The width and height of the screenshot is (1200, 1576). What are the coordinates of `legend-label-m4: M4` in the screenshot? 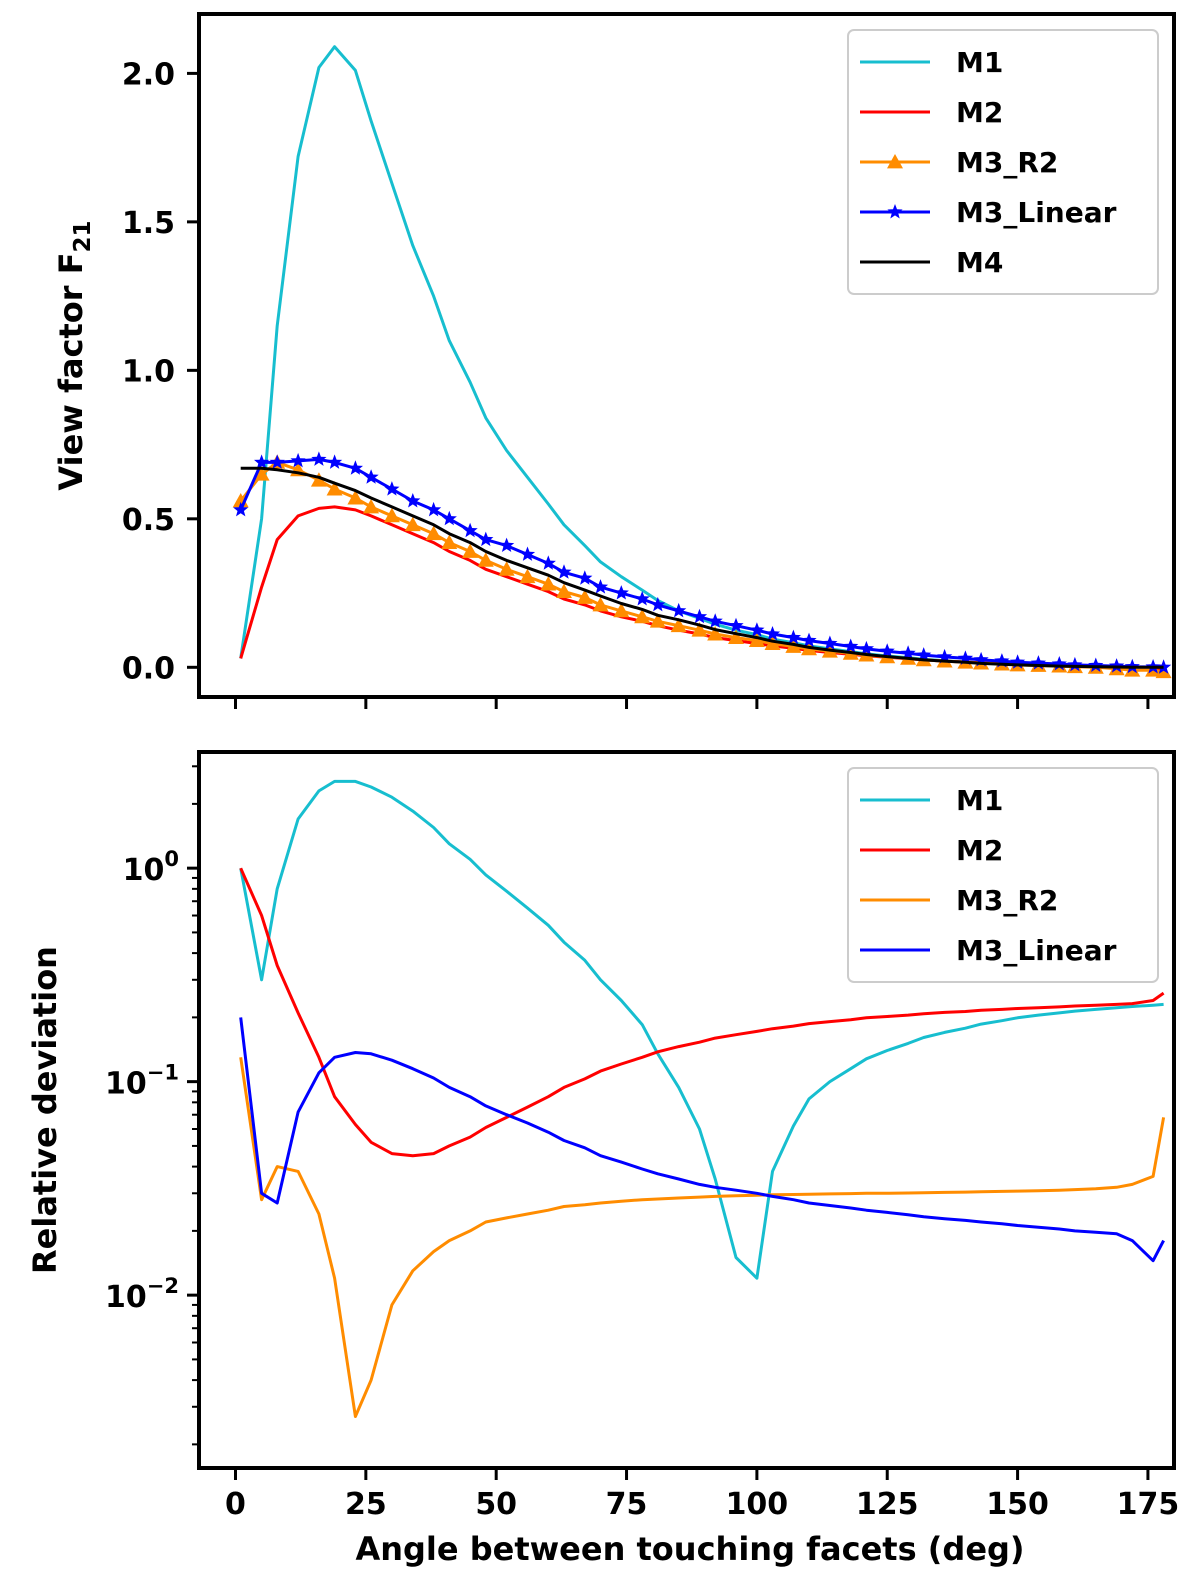 It's located at (979, 262).